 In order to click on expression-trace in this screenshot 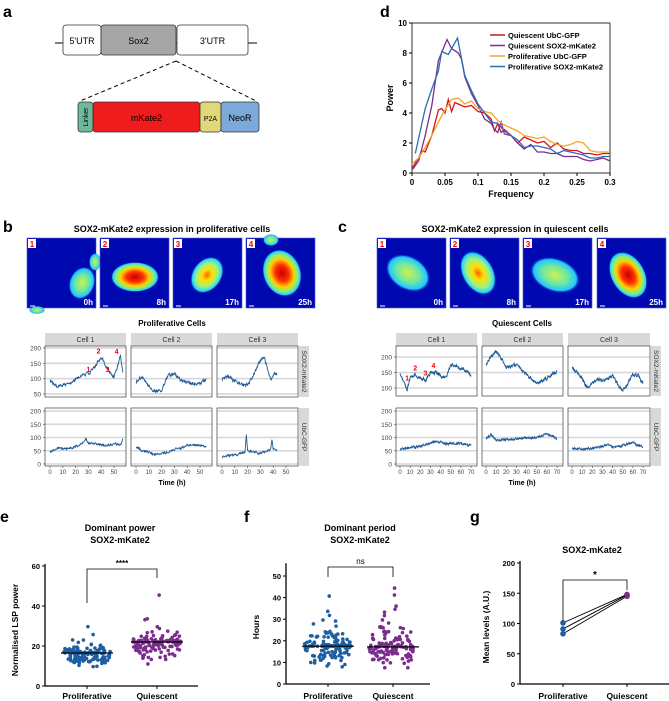, I will do `click(86, 444)`.